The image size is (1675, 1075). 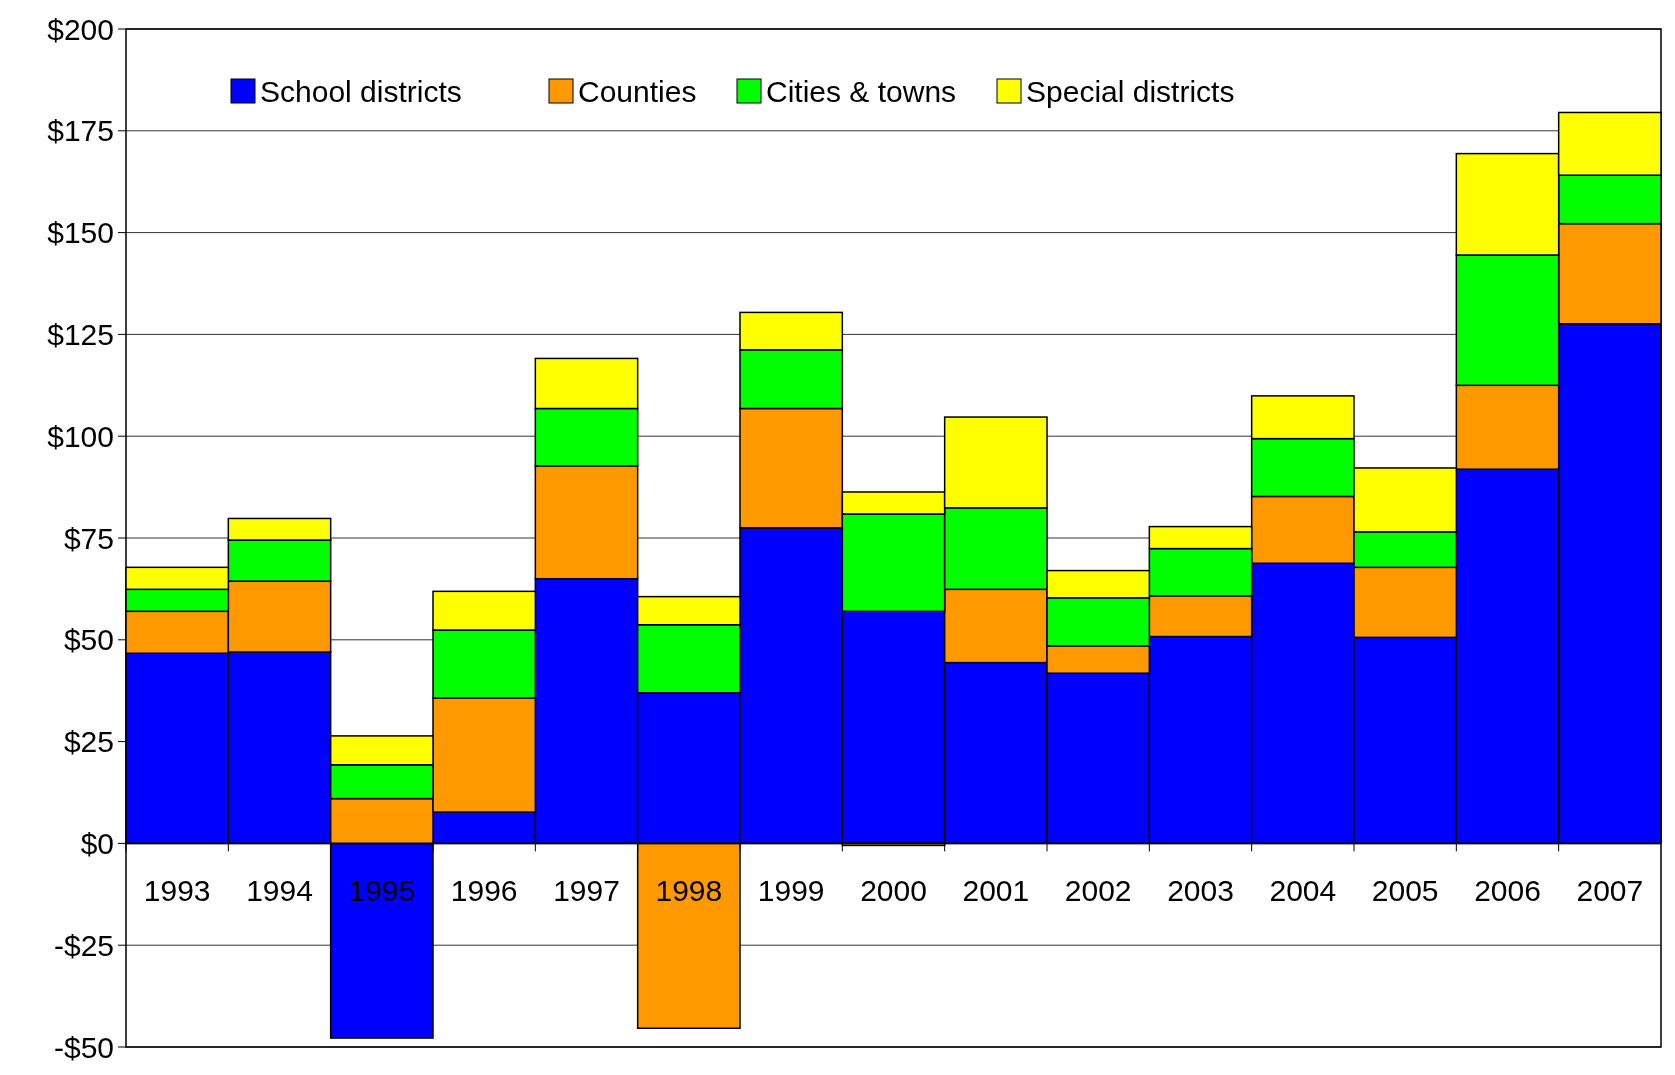 What do you see at coordinates (1405, 891) in the screenshot?
I see `x-tick-label: 2005` at bounding box center [1405, 891].